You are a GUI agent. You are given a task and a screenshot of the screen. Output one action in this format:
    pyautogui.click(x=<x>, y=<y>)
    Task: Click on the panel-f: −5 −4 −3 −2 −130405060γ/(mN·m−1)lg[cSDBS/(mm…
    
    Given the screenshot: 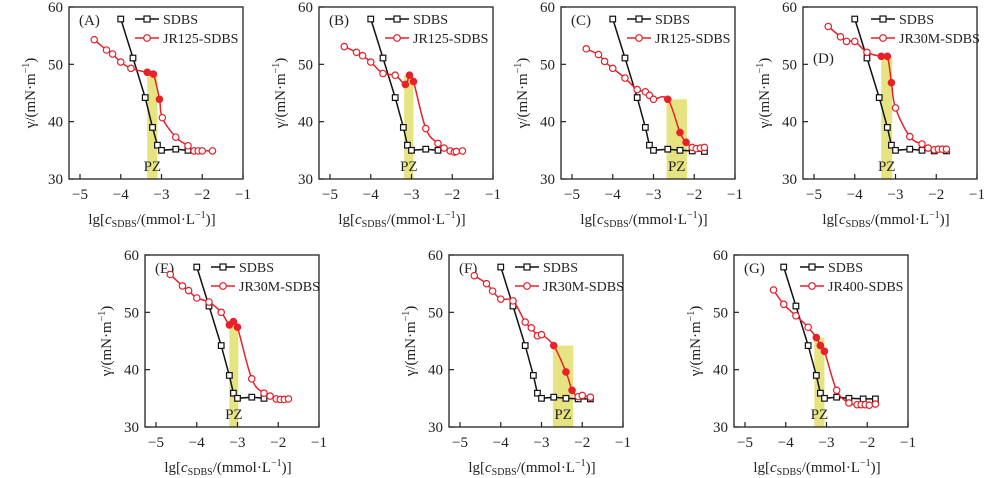 What is the action you would take?
    pyautogui.click(x=516, y=363)
    